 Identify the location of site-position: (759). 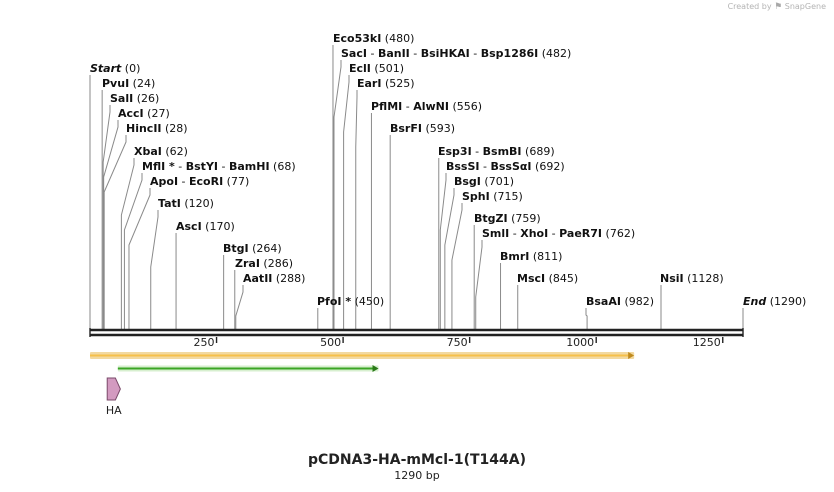
(524, 218).